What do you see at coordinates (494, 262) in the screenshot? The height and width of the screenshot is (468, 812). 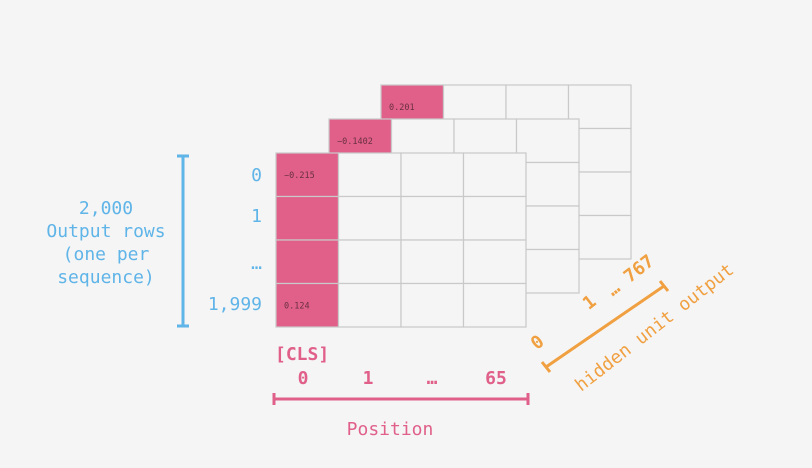 I see `front-layer-cell-r2-c3` at bounding box center [494, 262].